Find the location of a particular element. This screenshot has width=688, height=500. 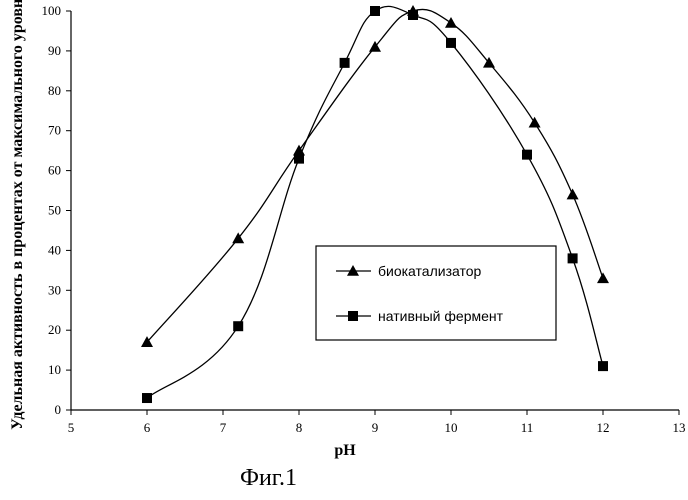

y-tick-label: 60 is located at coordinates (54, 170).